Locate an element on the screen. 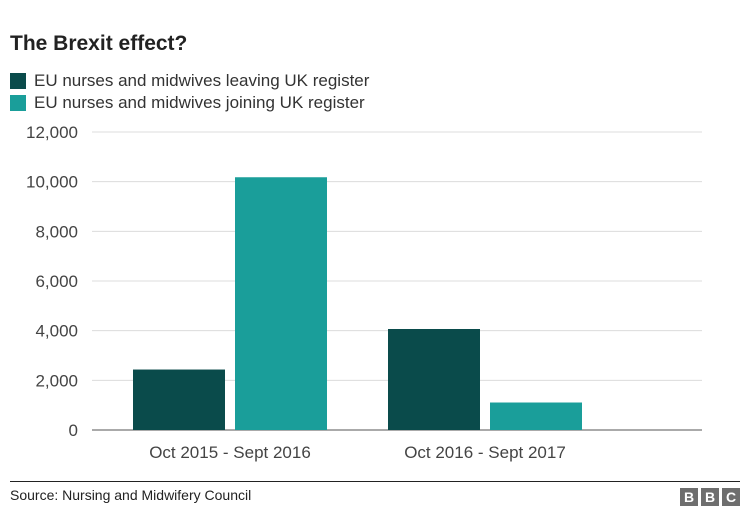 This screenshot has width=750, height=523. y-tick-label: 2,000 is located at coordinates (56, 380).